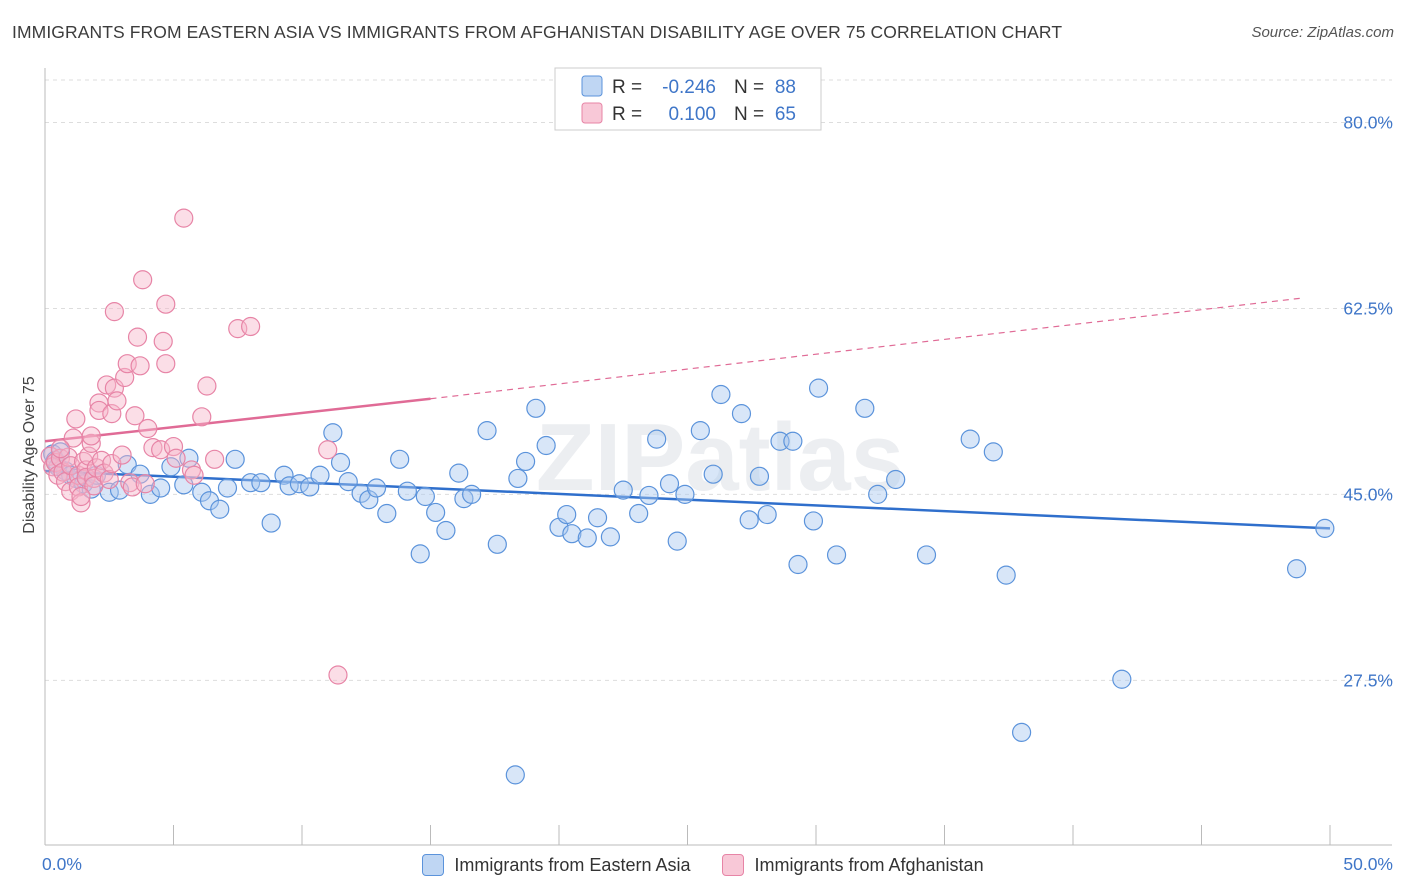 The height and width of the screenshot is (892, 1406). Describe the element at coordinates (867, 348) in the screenshot. I see `trend-line-afghanistan-extrapolated` at that location.